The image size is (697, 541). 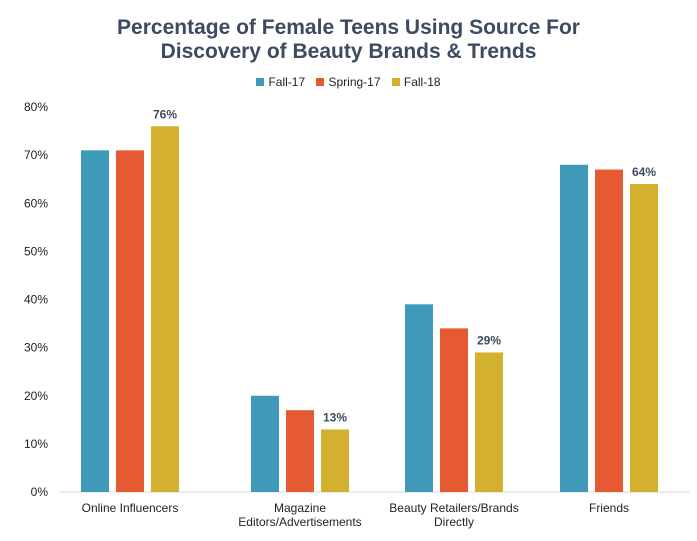 What do you see at coordinates (36, 444) in the screenshot?
I see `y-tick-label: 10%` at bounding box center [36, 444].